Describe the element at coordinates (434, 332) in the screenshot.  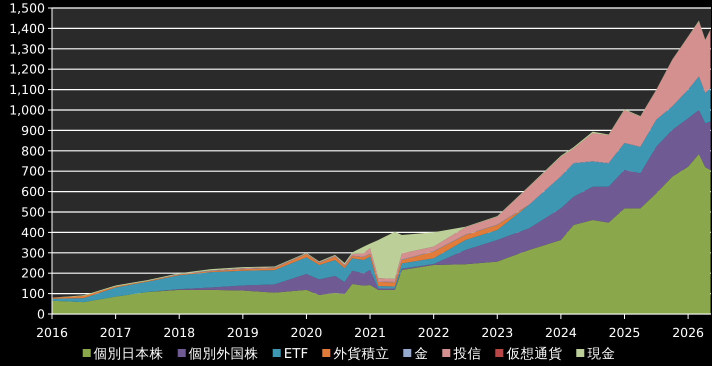
I see `x-tick-label: 2022` at that location.